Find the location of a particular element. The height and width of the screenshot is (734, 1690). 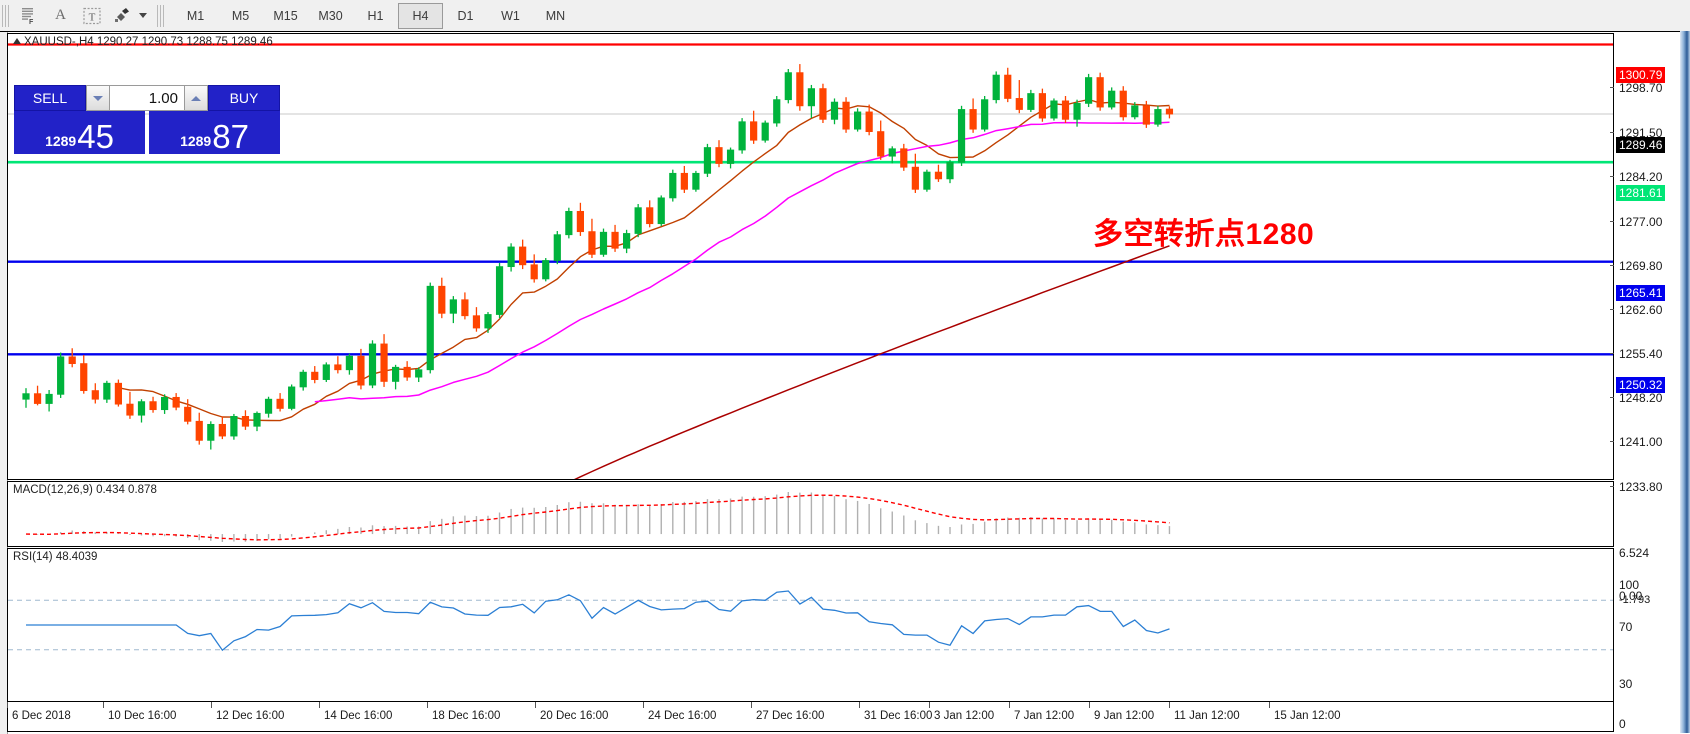

time-tick-label: 18 Dec 16:00 is located at coordinates (466, 716).